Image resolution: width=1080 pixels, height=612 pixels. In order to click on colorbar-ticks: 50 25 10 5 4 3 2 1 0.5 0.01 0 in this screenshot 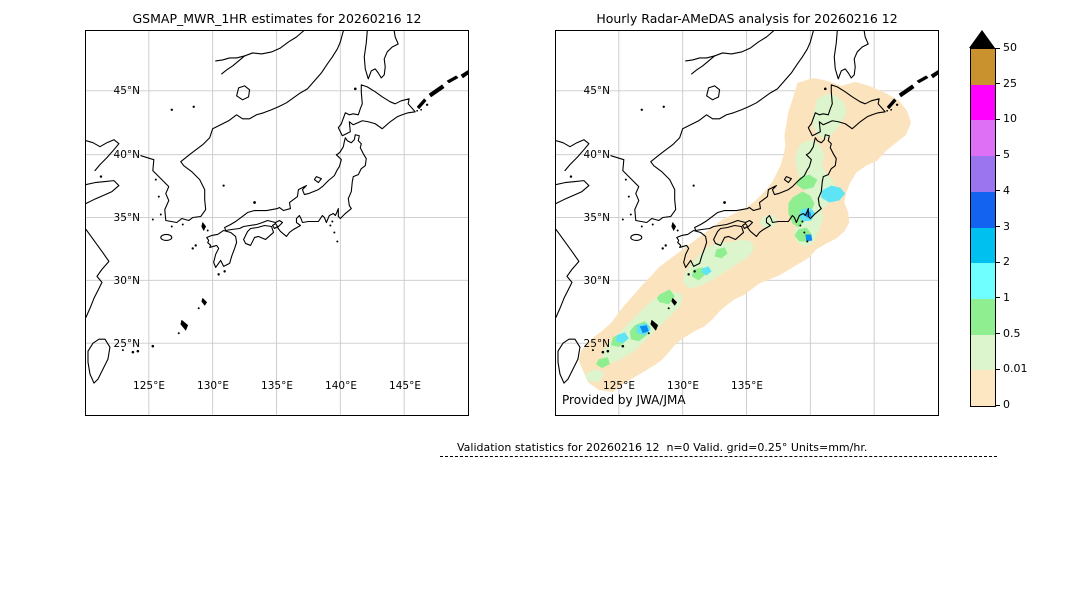, I will do `click(1020, 226)`.